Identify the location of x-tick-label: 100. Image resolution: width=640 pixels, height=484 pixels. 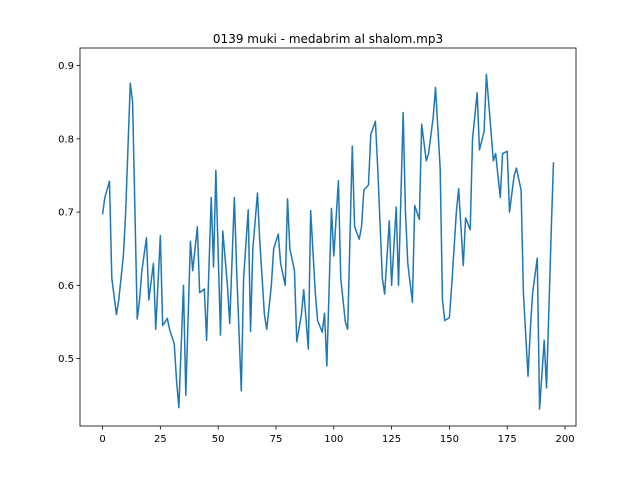
(333, 439).